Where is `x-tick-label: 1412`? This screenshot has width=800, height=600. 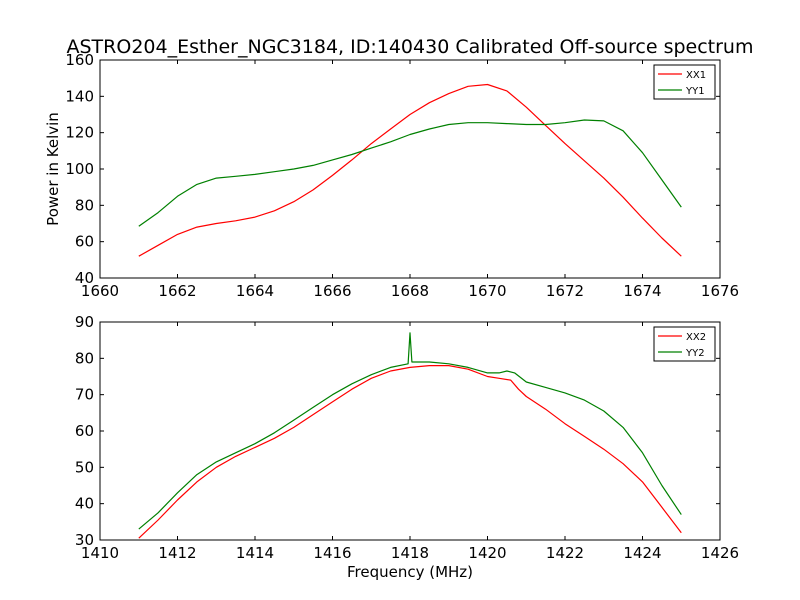 x-tick-label: 1412 is located at coordinates (177, 553).